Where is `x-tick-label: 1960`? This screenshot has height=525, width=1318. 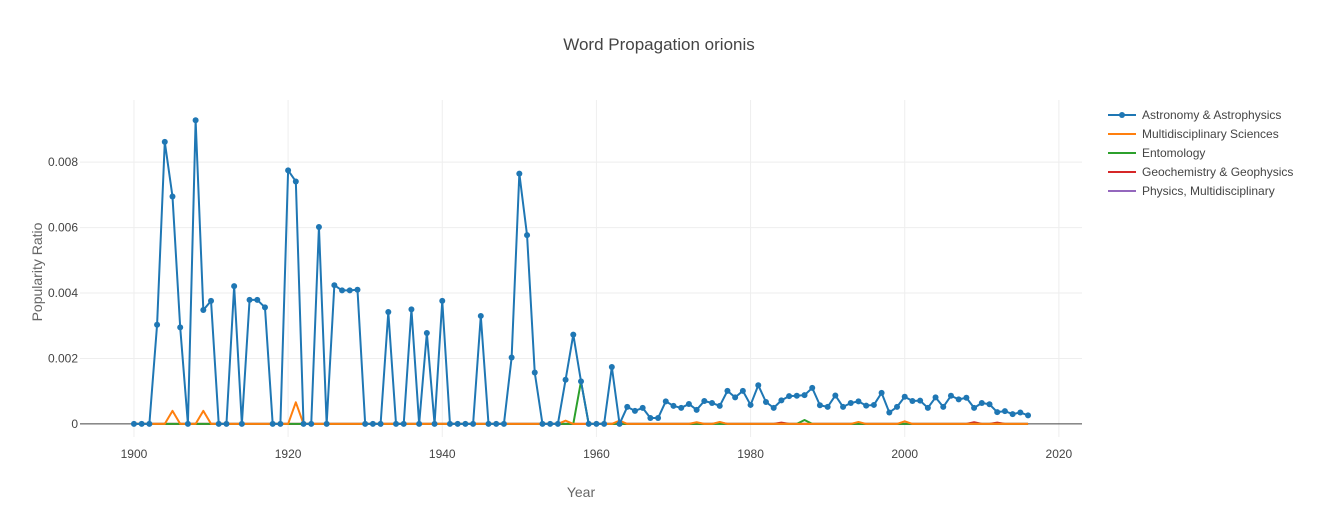 x-tick-label: 1960 is located at coordinates (596, 454).